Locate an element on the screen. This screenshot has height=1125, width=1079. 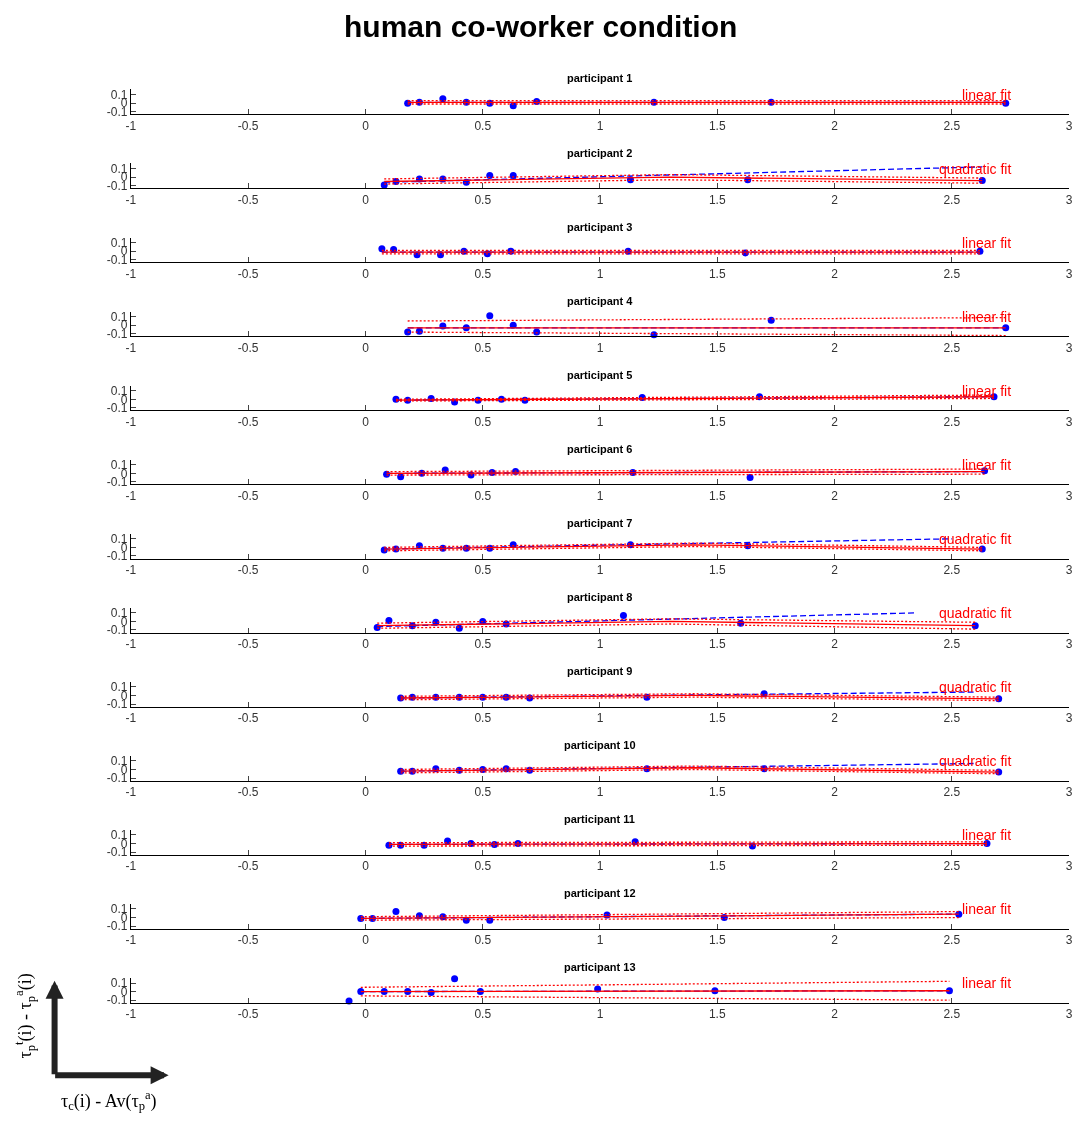
chart-subtitle: participant 5 is located at coordinates (600, 375).